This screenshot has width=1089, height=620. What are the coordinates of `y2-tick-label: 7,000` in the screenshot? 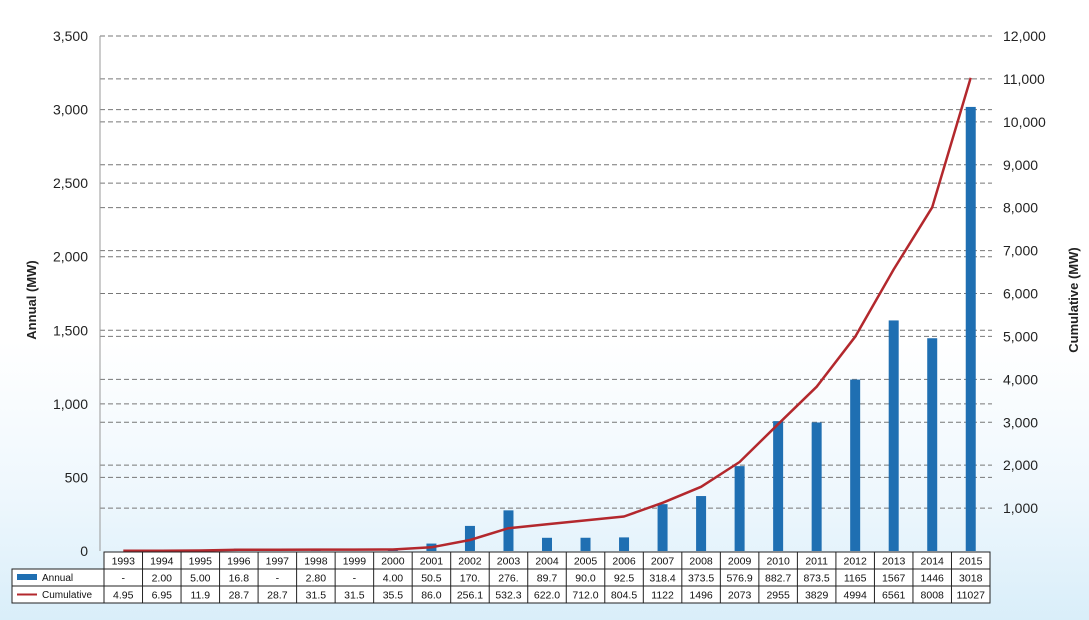 It's located at (1020, 251).